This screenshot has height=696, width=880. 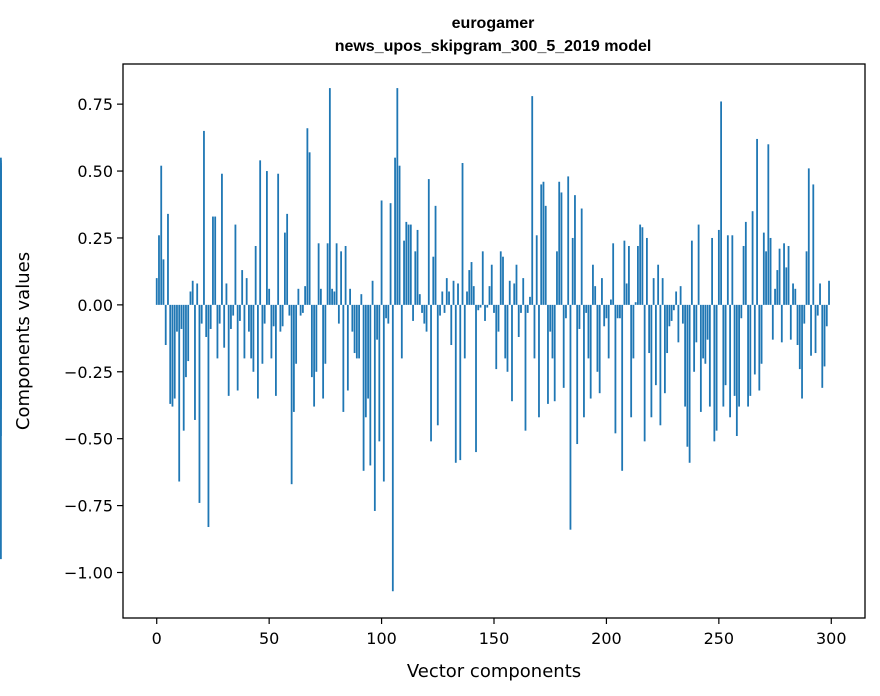 What do you see at coordinates (493, 46) in the screenshot?
I see `chart-subtitle: news_upos_skipgram_300_5_2019 model` at bounding box center [493, 46].